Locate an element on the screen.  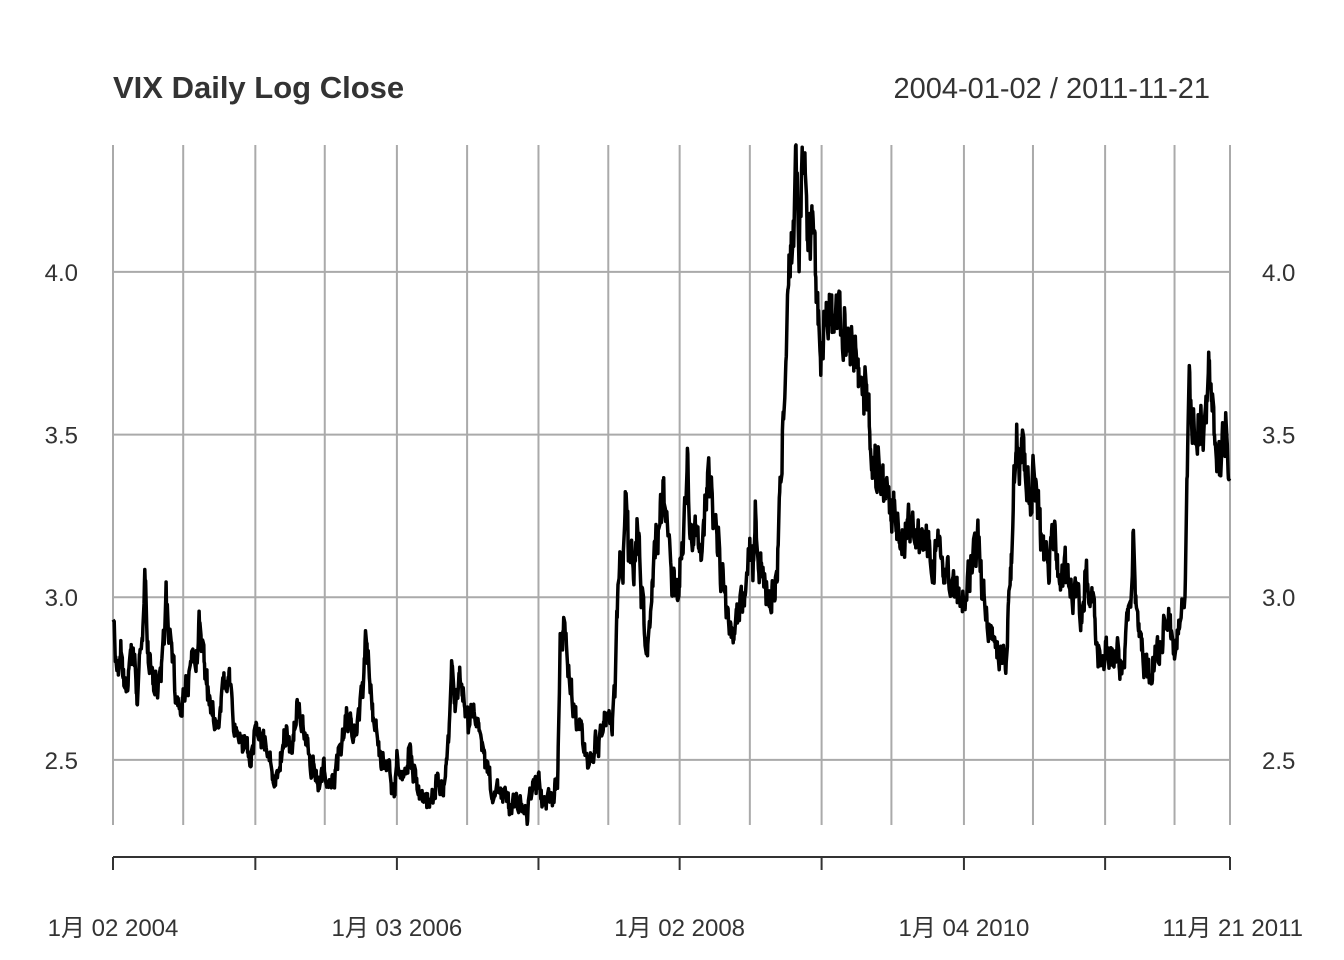
y-tick-label-right: 3.5 is located at coordinates (1278, 436).